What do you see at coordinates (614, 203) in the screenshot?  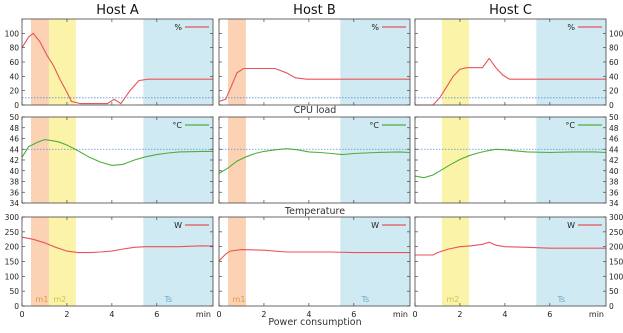 I see `ytick-label-right-temp-34: 34` at bounding box center [614, 203].